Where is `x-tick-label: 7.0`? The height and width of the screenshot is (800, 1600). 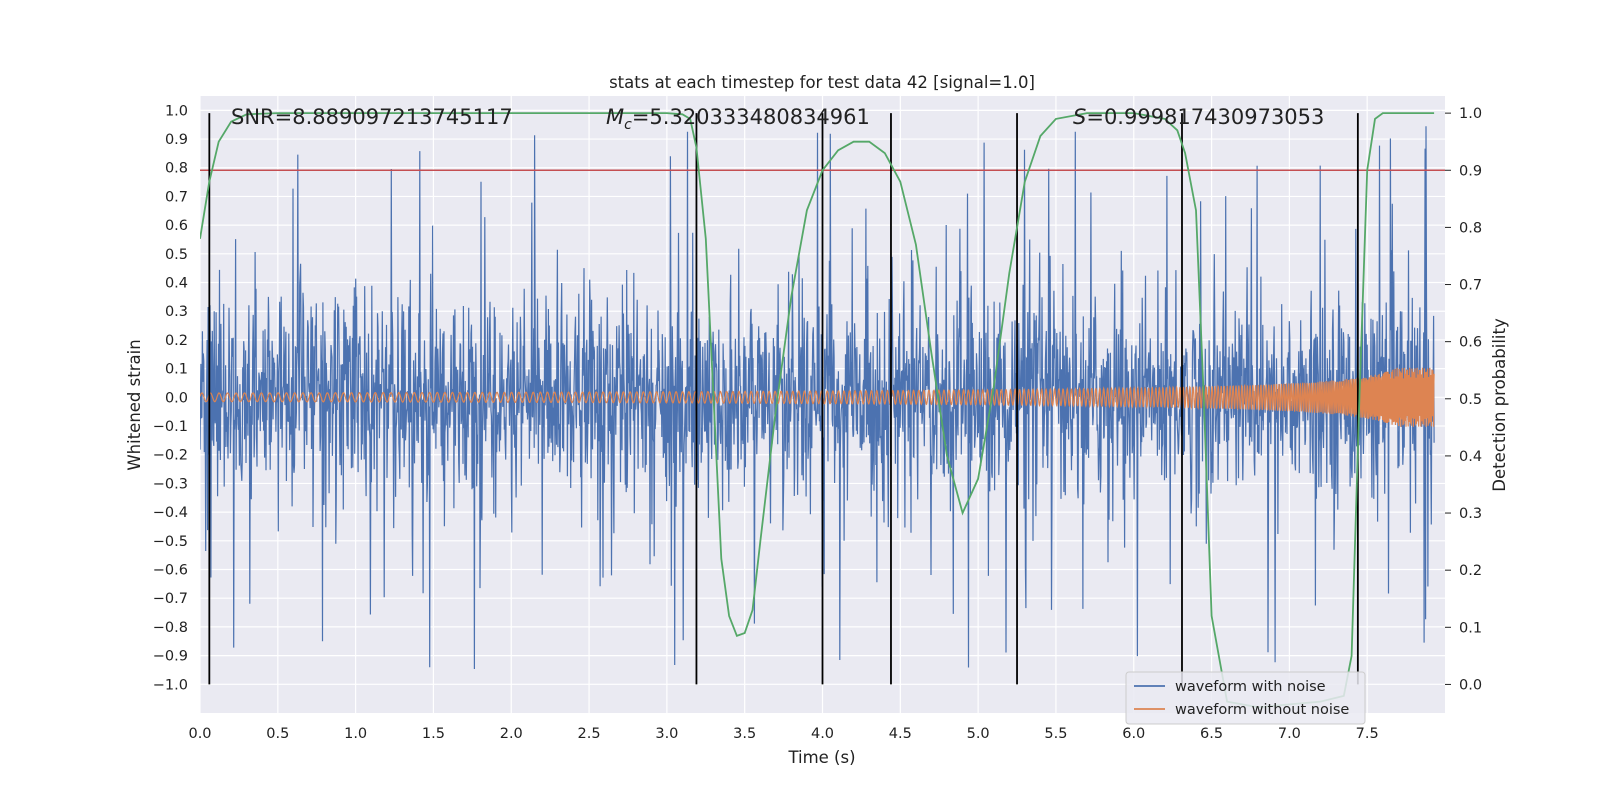 x-tick-label: 7.0 is located at coordinates (1289, 734).